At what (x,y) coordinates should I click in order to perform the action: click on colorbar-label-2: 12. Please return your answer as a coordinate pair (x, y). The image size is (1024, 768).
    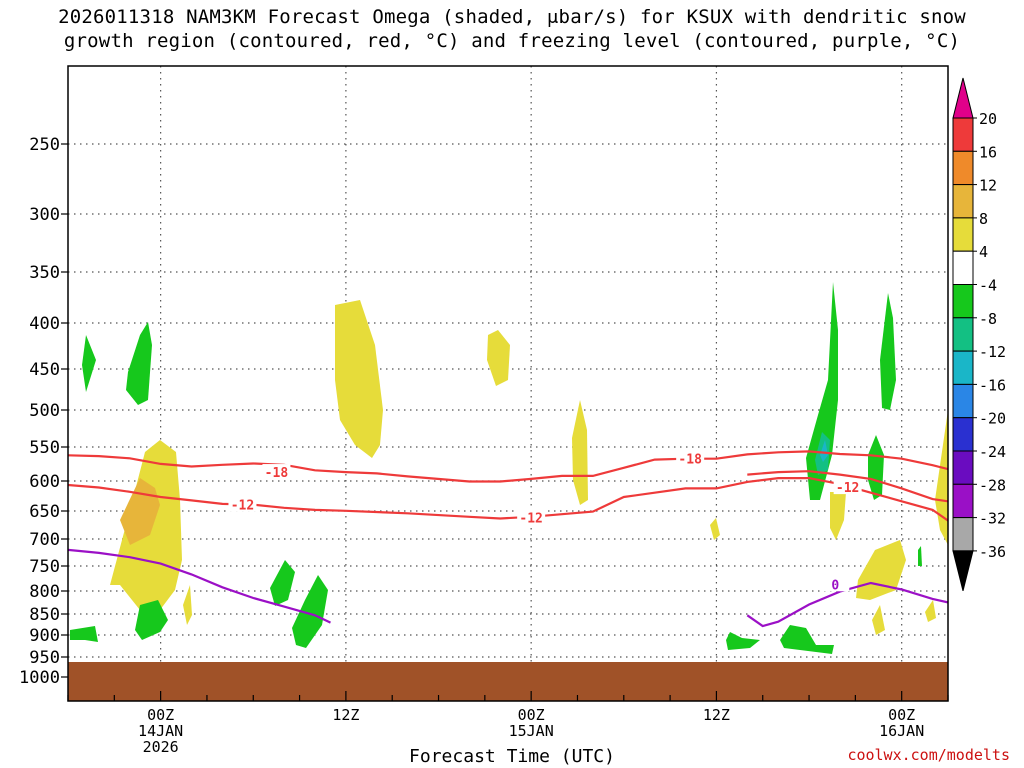
    Looking at the image, I should click on (988, 186).